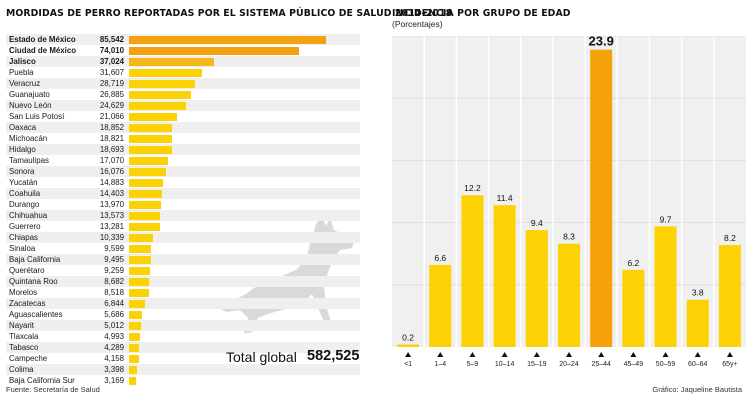 The height and width of the screenshot is (400, 750). What do you see at coordinates (730, 238) in the screenshot?
I see `age-value-label: 8.2` at bounding box center [730, 238].